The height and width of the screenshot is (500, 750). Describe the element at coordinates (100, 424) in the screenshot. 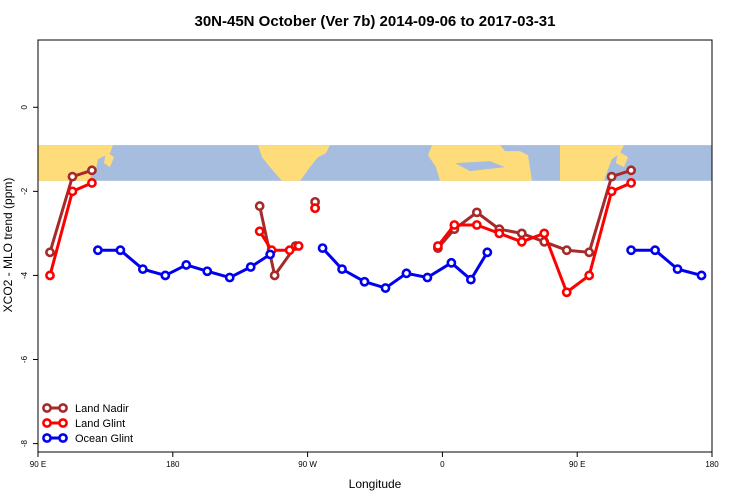

I see `legend-label: Land Glint` at that location.